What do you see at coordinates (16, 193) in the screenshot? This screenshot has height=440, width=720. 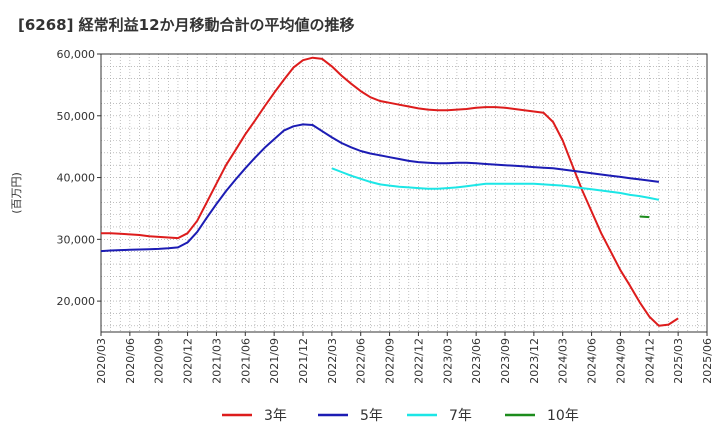 I see `y-axis-label: (百万円)` at bounding box center [16, 193].